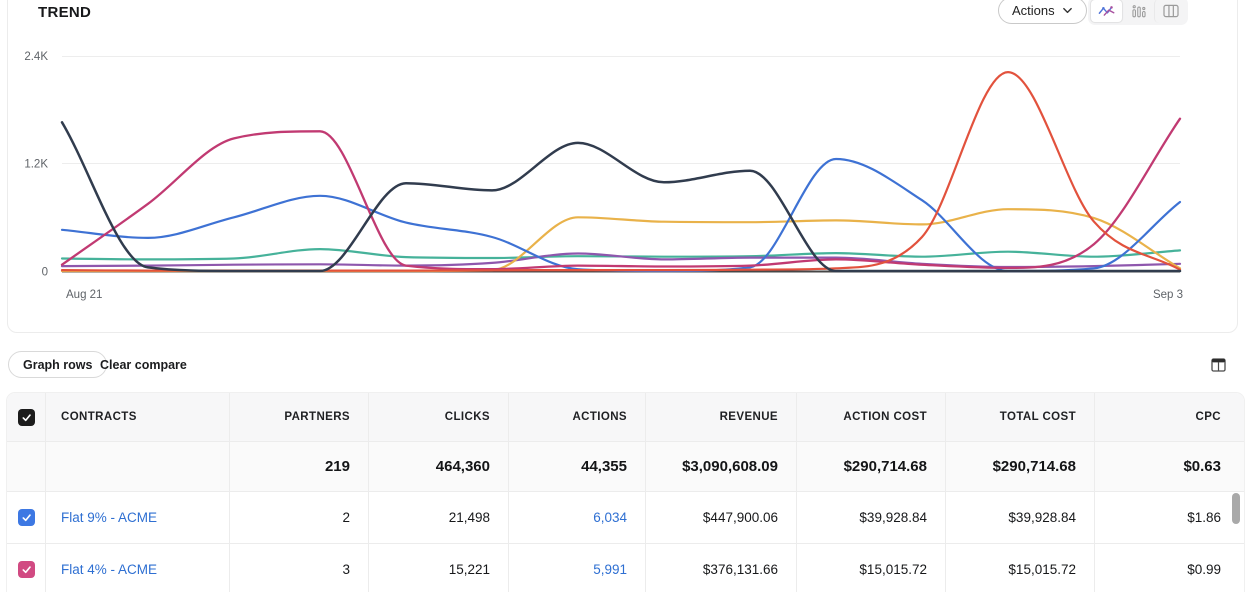 The width and height of the screenshot is (1245, 592). I want to click on trend-title: TREND, so click(65, 12).